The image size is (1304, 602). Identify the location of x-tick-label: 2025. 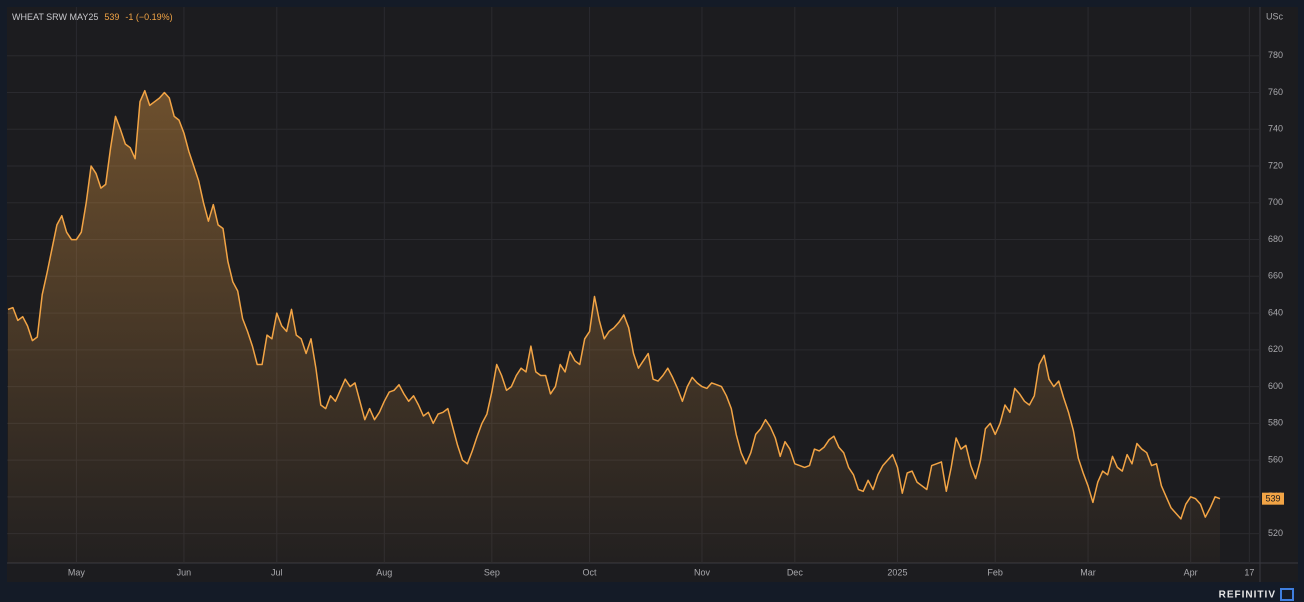
(897, 572).